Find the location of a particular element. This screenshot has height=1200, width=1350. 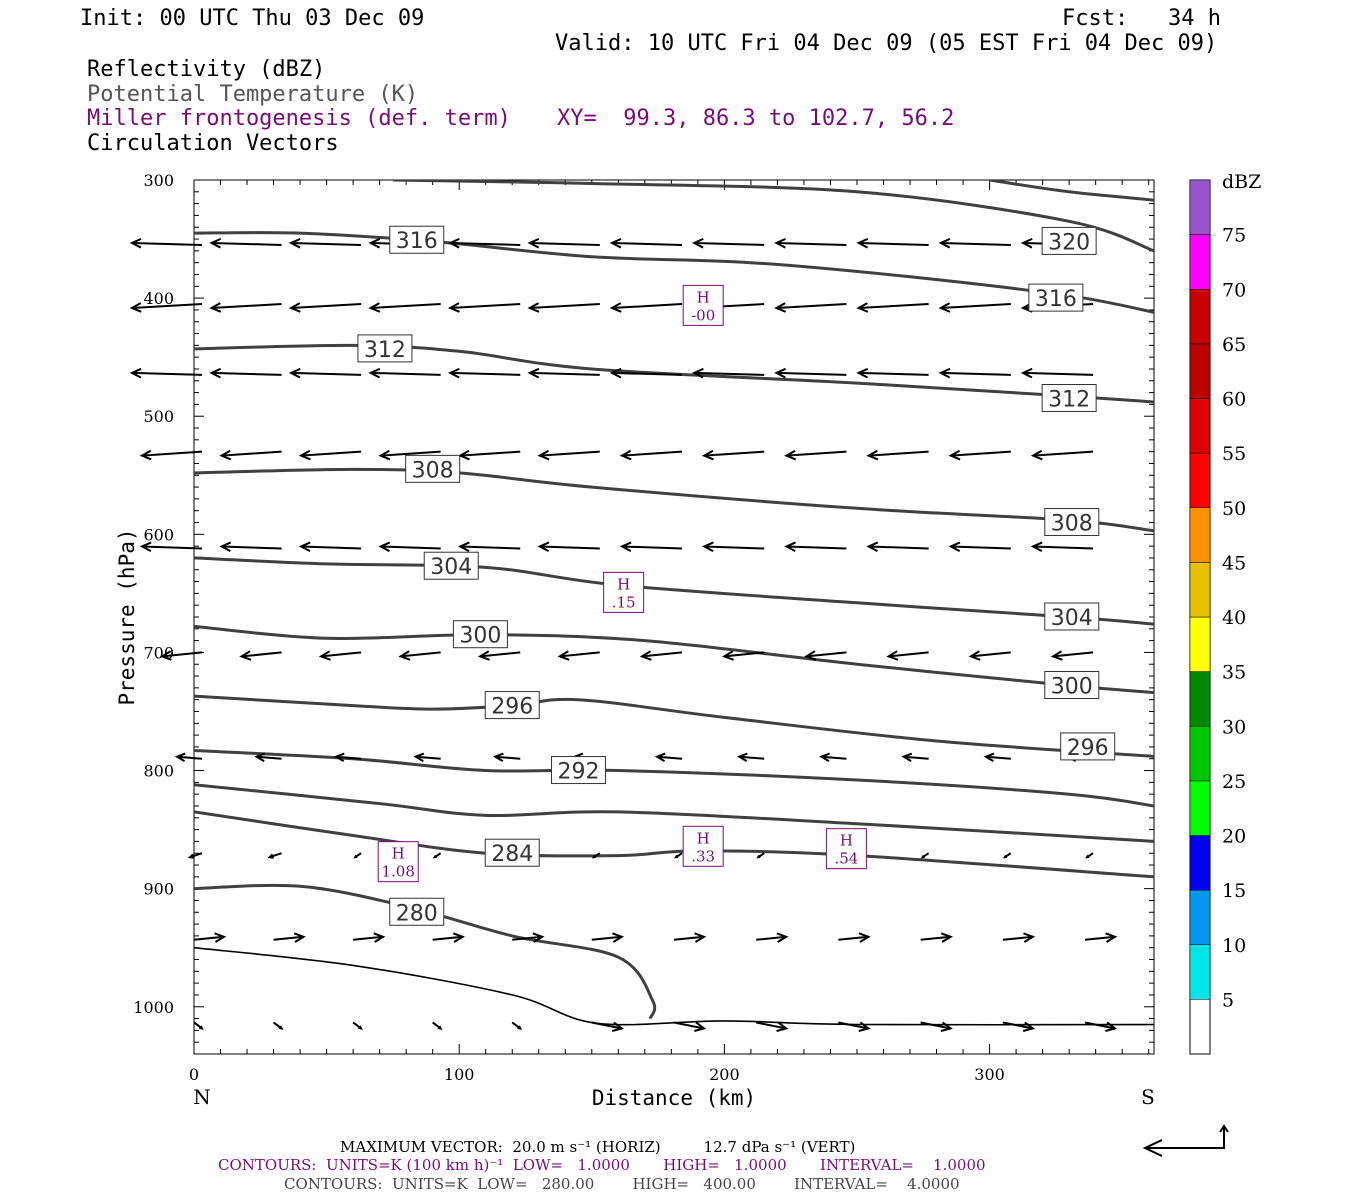

colorbar-level-label: 5 is located at coordinates (1228, 1000).